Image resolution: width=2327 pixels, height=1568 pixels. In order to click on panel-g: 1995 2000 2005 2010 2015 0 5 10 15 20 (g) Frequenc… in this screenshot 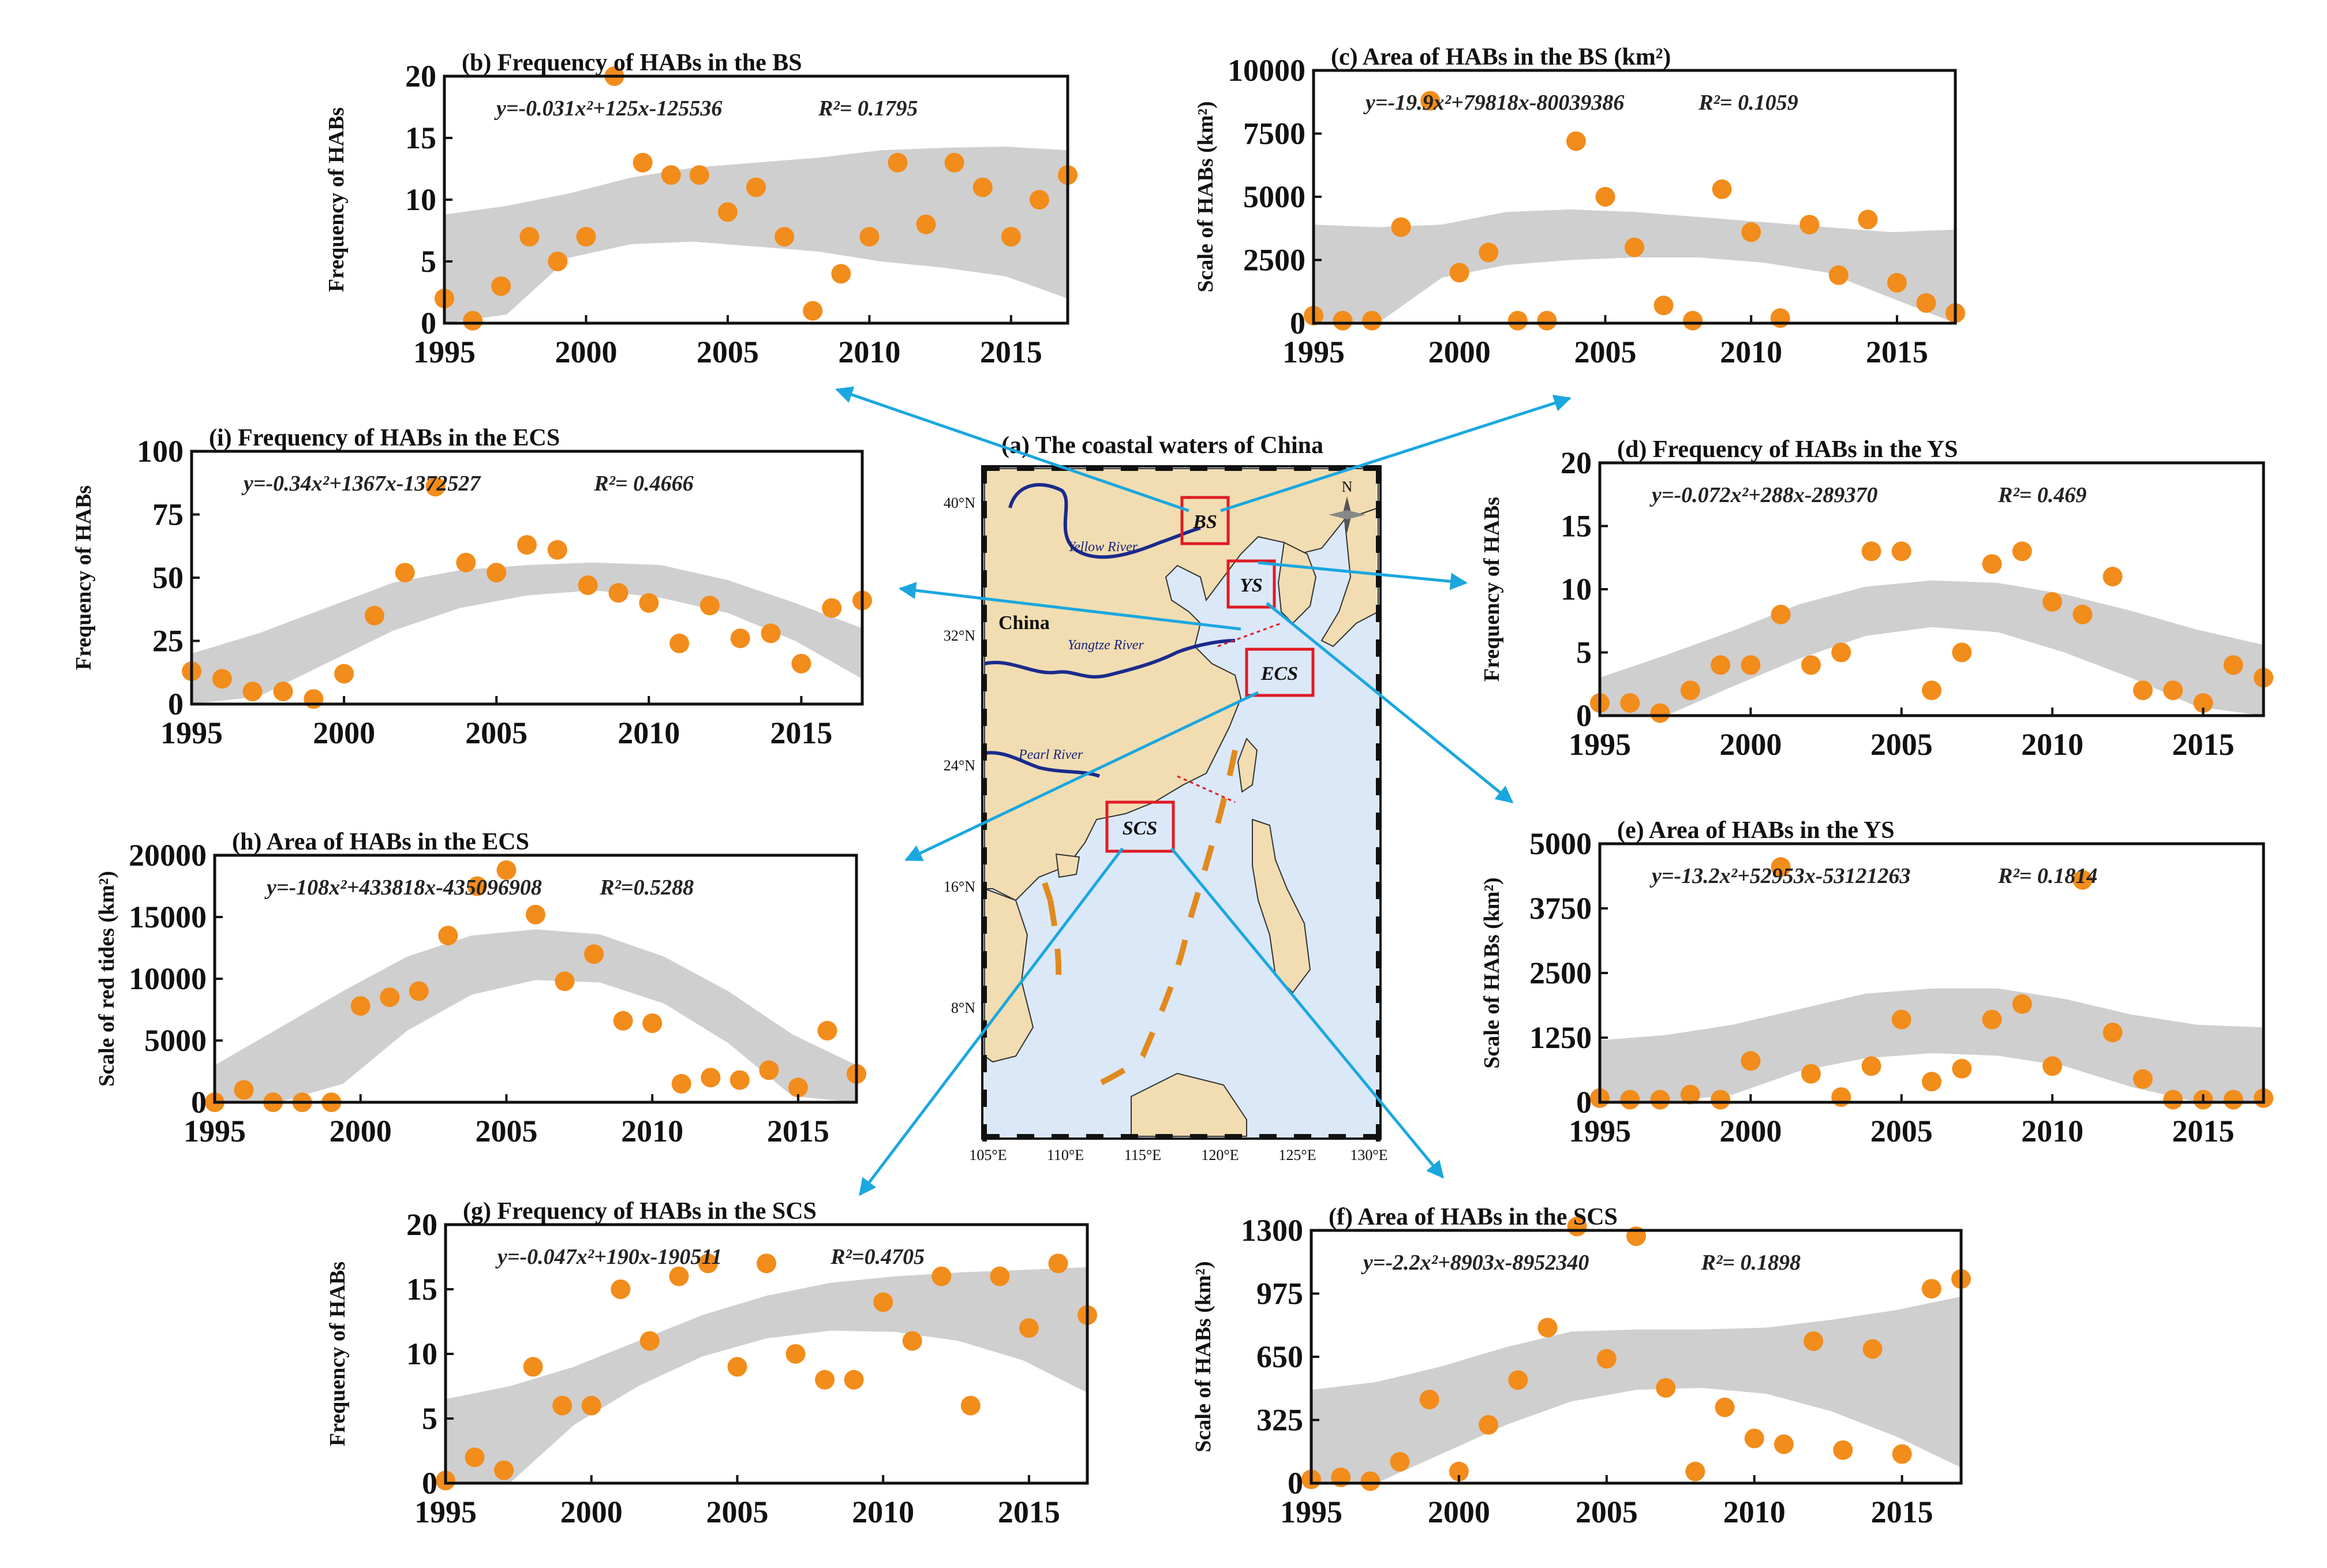, I will do `click(711, 1363)`.